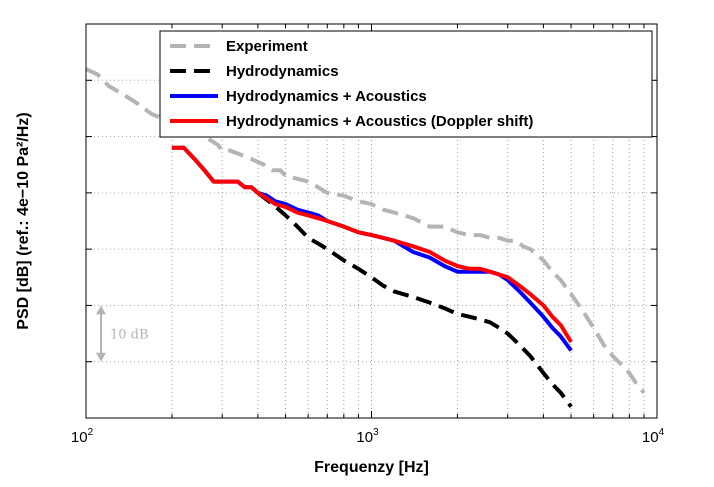 The image size is (714, 487). What do you see at coordinates (91, 432) in the screenshot?
I see `x-tick-label-exp: 2` at bounding box center [91, 432].